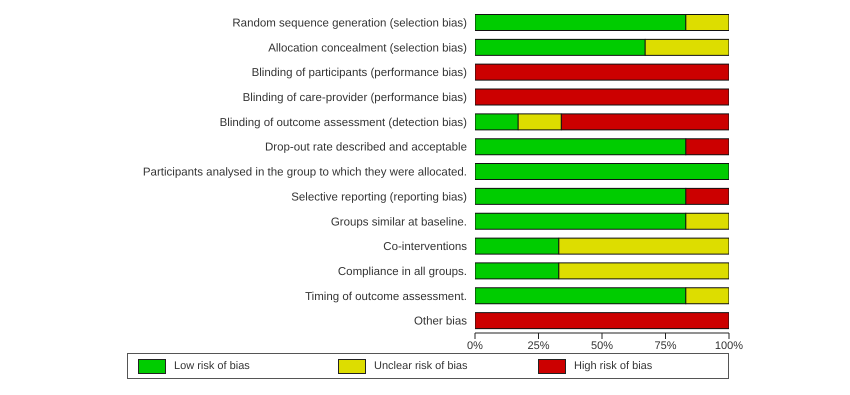  Describe the element at coordinates (379, 197) in the screenshot. I see `y-tick-label: Selective reporting (reporting bias)` at that location.